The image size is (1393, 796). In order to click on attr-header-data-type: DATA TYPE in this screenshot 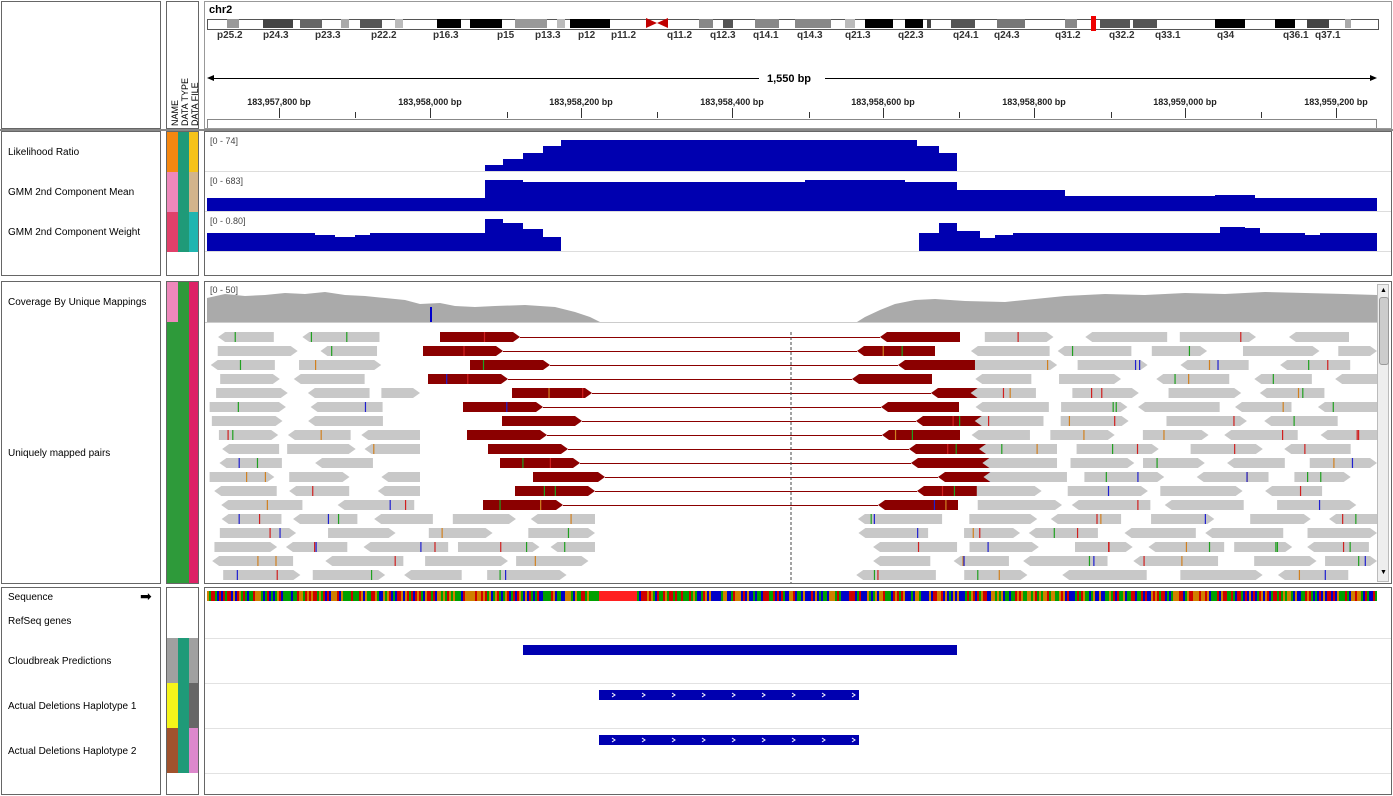, I will do `click(185, 101)`.